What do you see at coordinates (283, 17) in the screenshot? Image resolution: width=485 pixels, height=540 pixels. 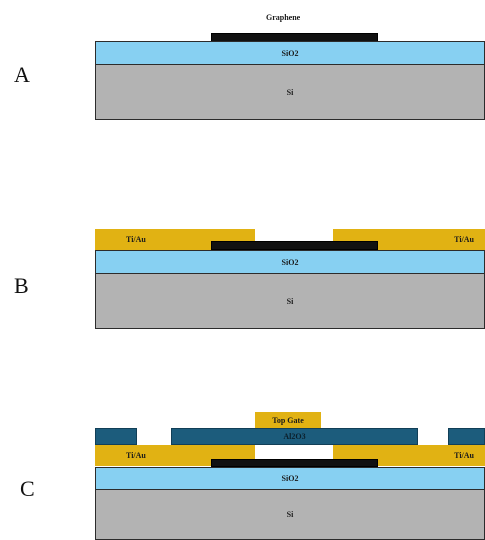 I see `graphene-label: Graphene` at bounding box center [283, 17].